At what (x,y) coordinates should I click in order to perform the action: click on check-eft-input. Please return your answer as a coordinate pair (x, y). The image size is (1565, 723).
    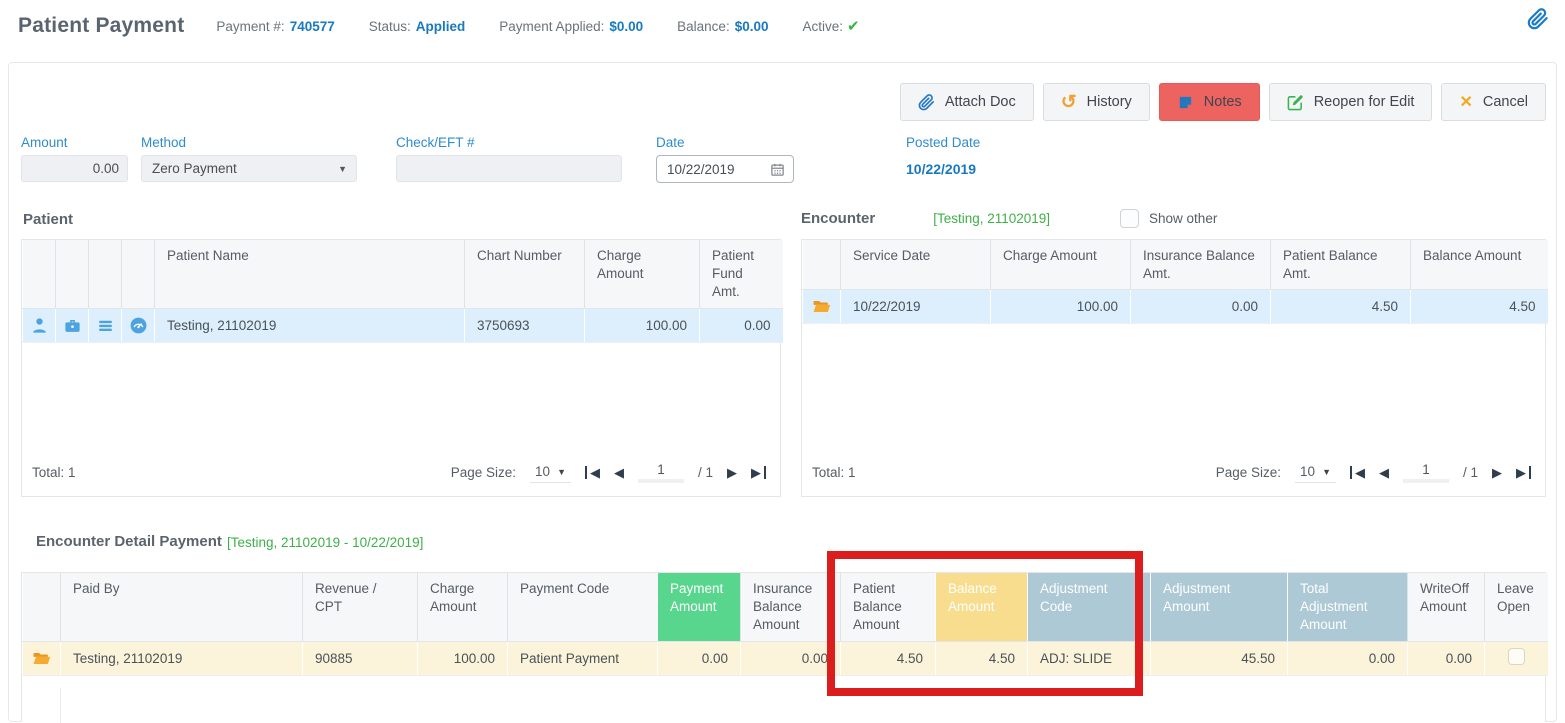
    Looking at the image, I should click on (509, 168).